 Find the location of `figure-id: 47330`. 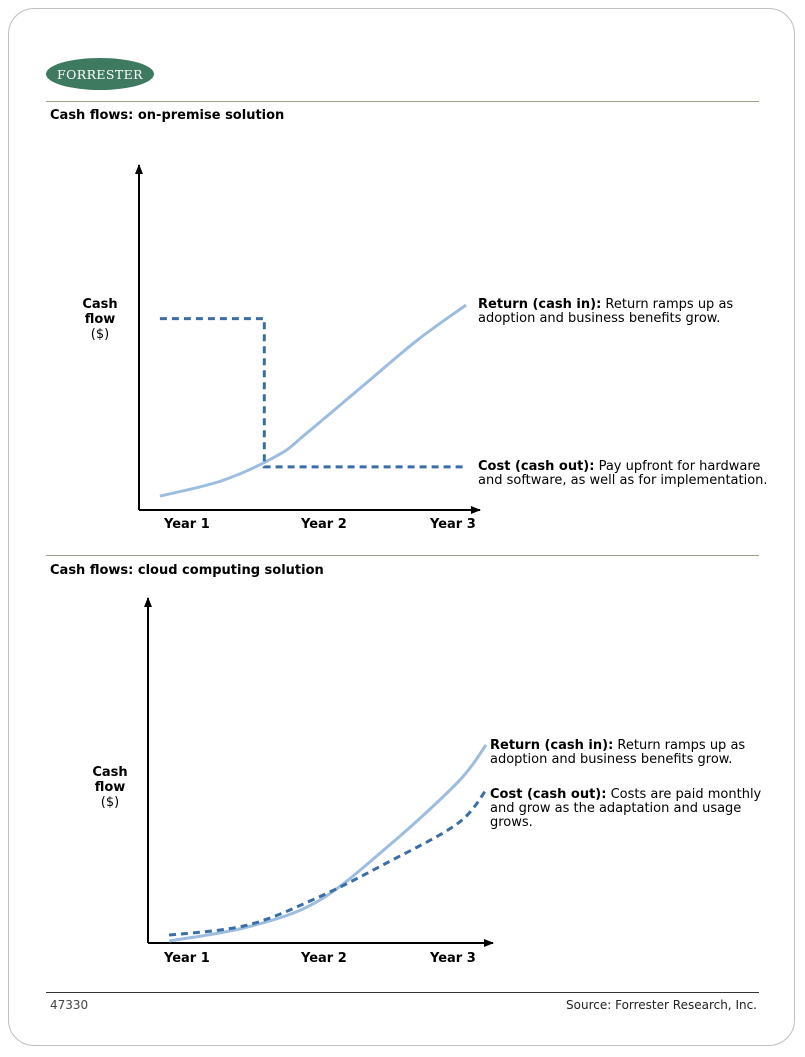

figure-id: 47330 is located at coordinates (69, 1005).